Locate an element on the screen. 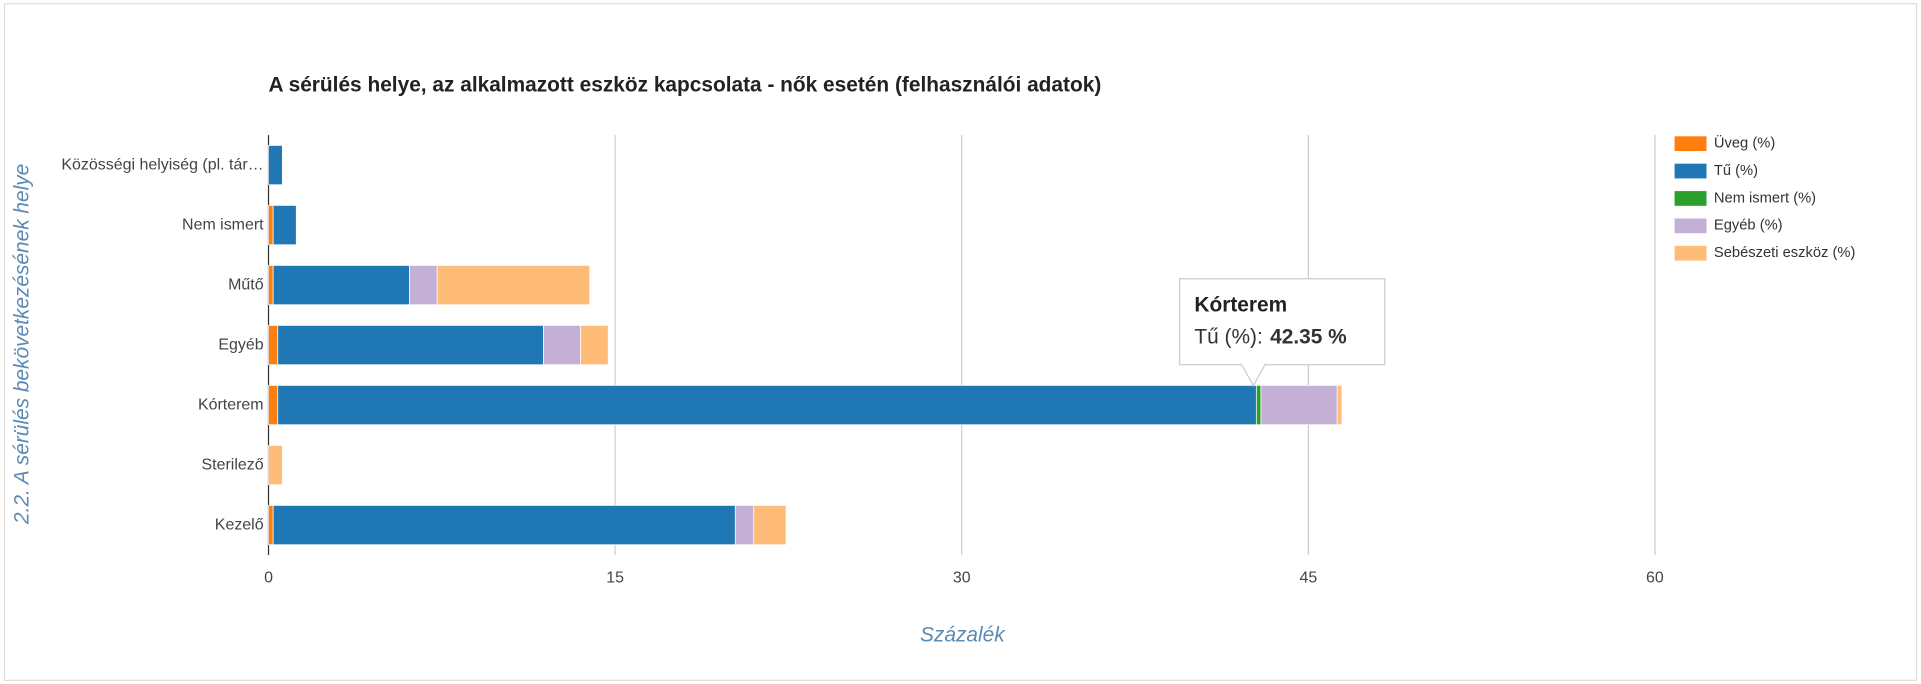  tooltip-series: Tű (%): is located at coordinates (1228, 336).